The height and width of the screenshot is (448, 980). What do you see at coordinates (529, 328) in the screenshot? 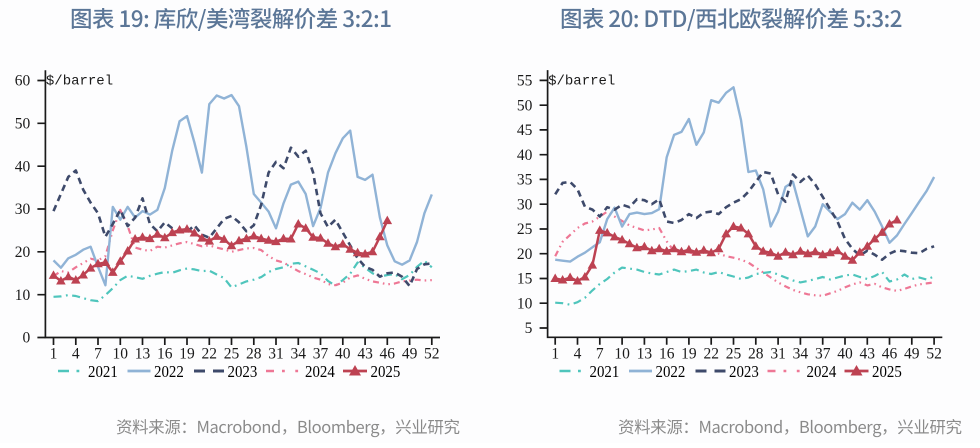
I see `svg-text: 5` at bounding box center [529, 328].